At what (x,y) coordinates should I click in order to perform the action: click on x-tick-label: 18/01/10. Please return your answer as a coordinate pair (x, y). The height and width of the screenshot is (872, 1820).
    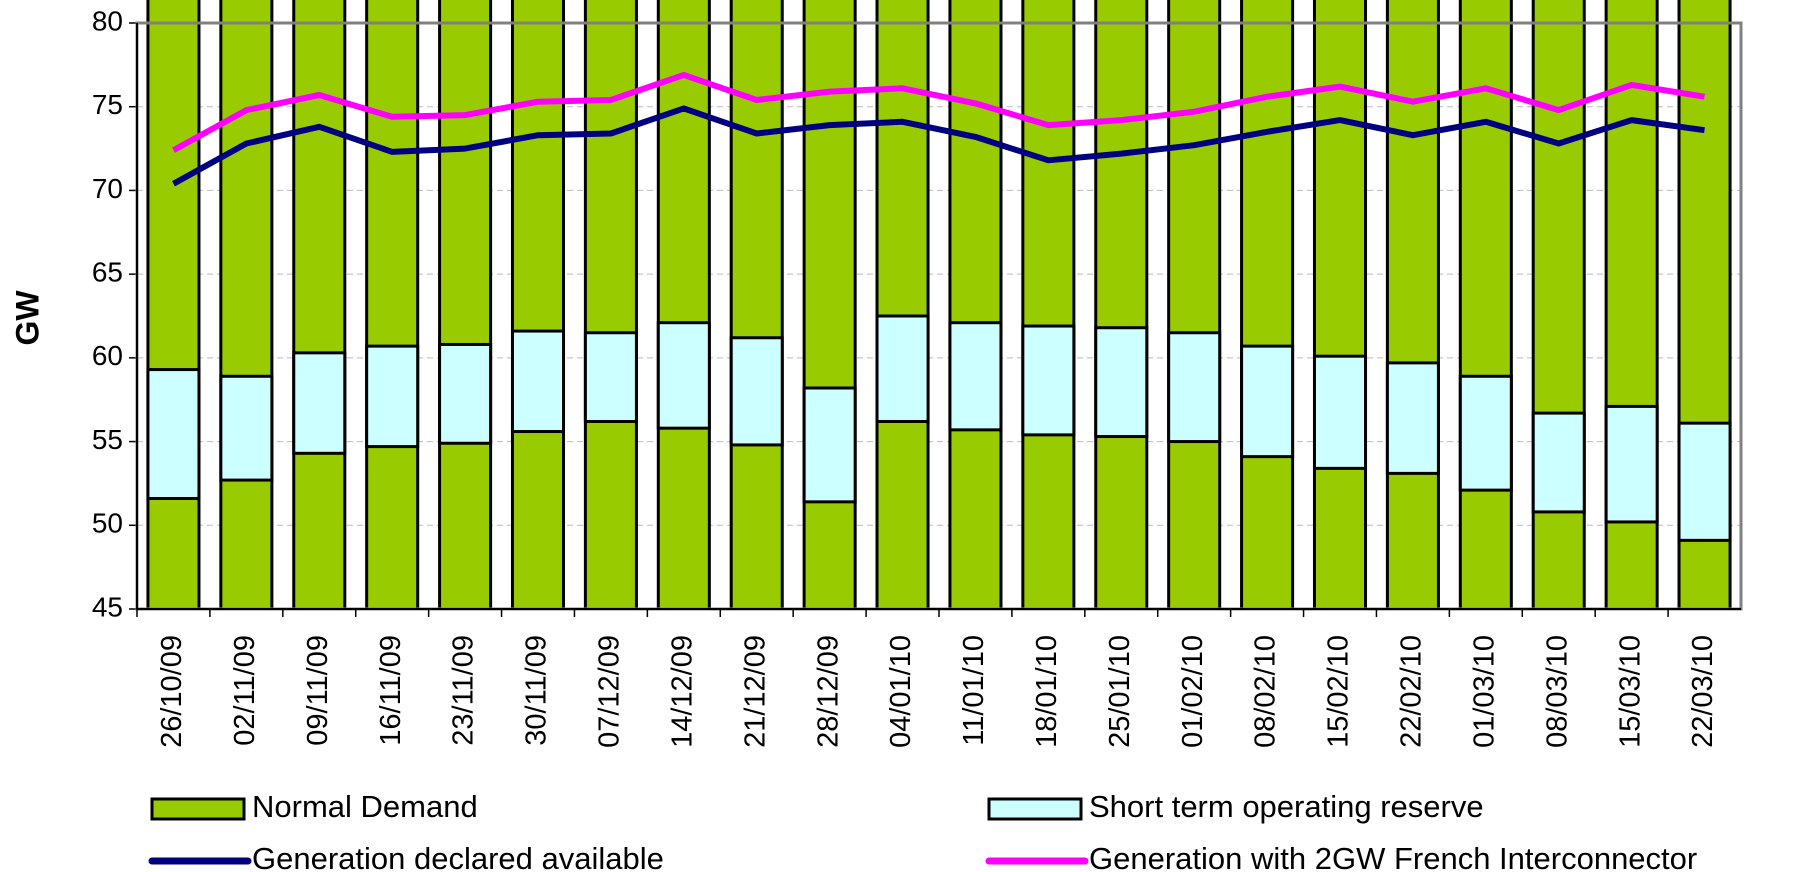
    Looking at the image, I should click on (1047, 691).